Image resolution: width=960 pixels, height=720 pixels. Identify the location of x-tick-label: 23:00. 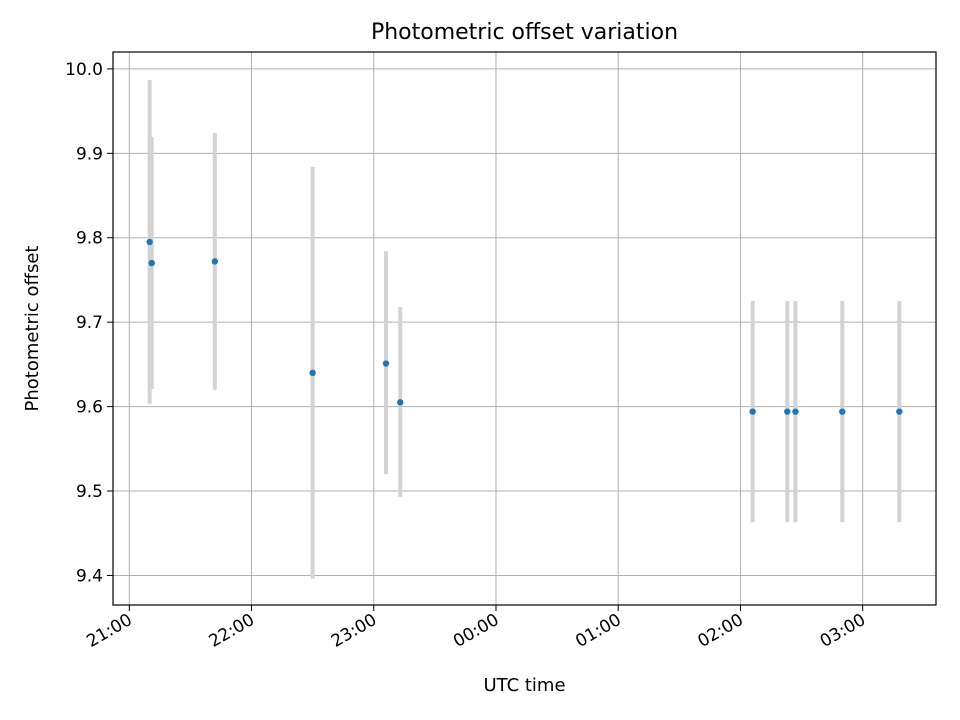
(354, 631).